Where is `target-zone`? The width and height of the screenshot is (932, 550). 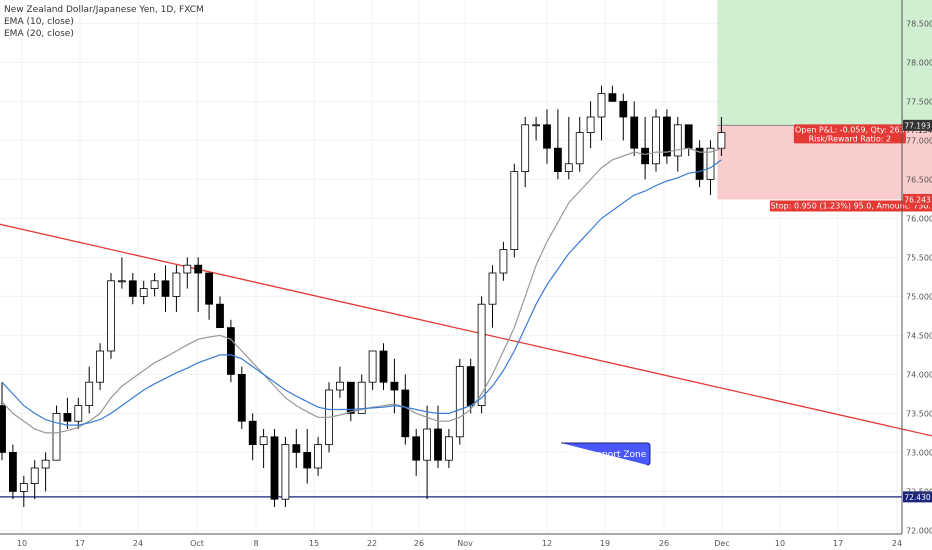 target-zone is located at coordinates (824, 63).